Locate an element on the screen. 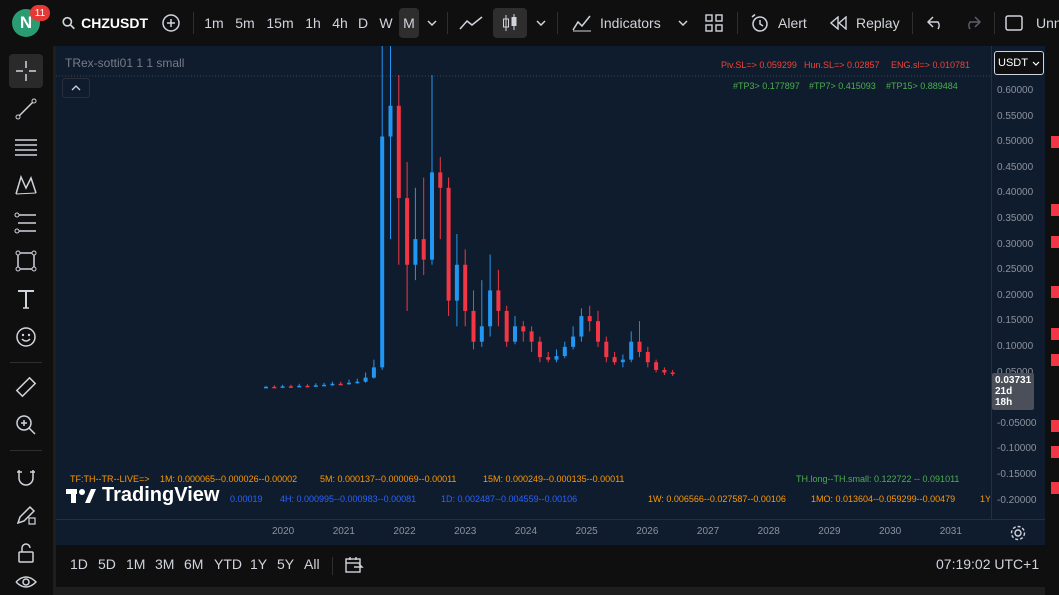 The image size is (1059, 595). pattern-tool is located at coordinates (26, 185).